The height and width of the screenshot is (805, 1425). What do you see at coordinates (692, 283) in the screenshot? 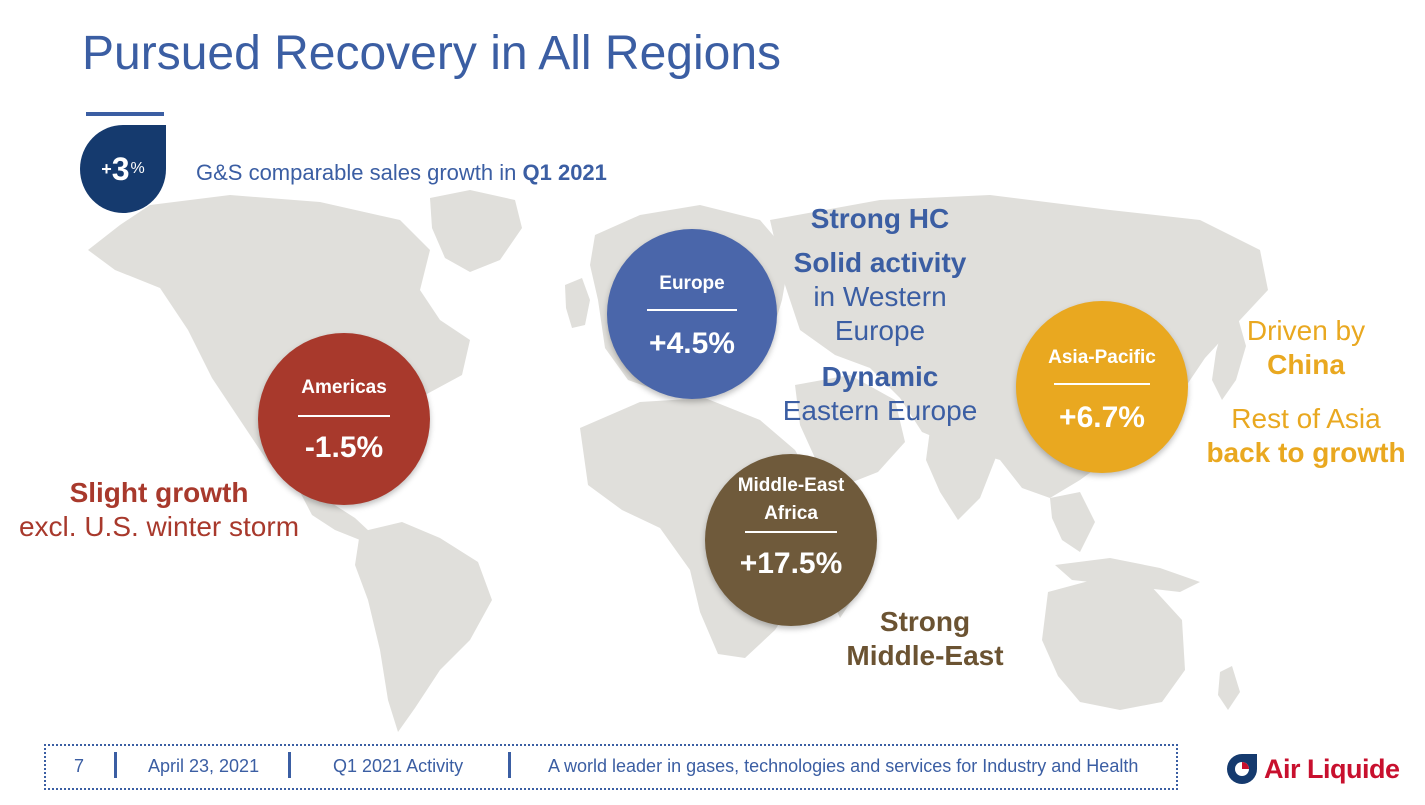
I see `region-name-europe: Europe` at bounding box center [692, 283].